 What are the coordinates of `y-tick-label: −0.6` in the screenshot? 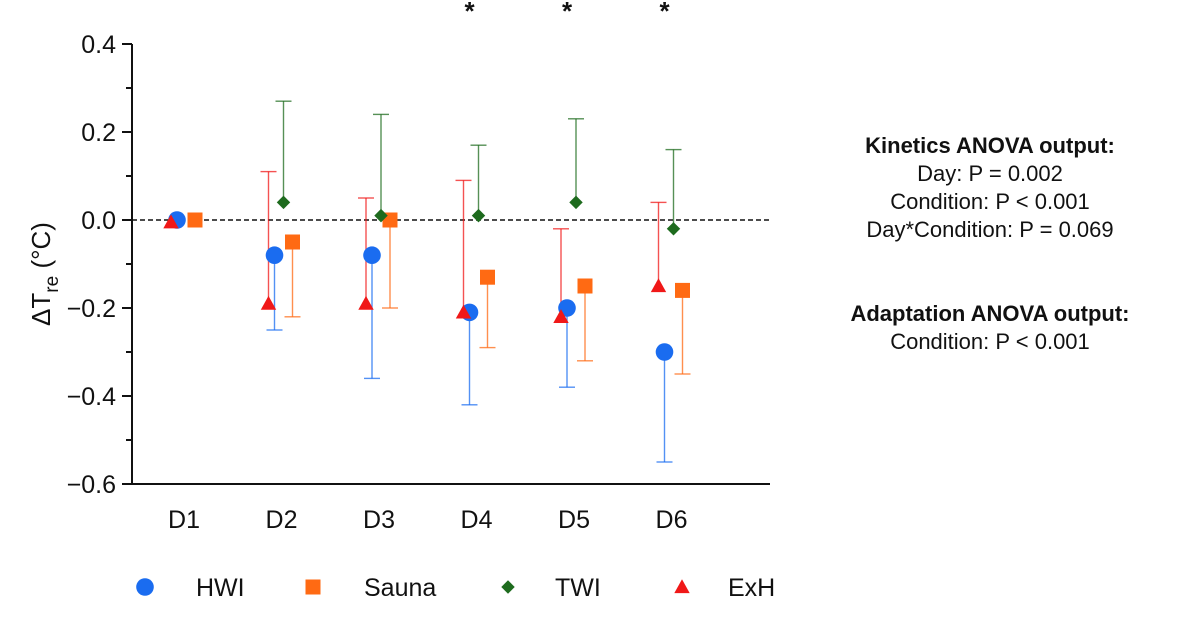 It's located at (91, 485).